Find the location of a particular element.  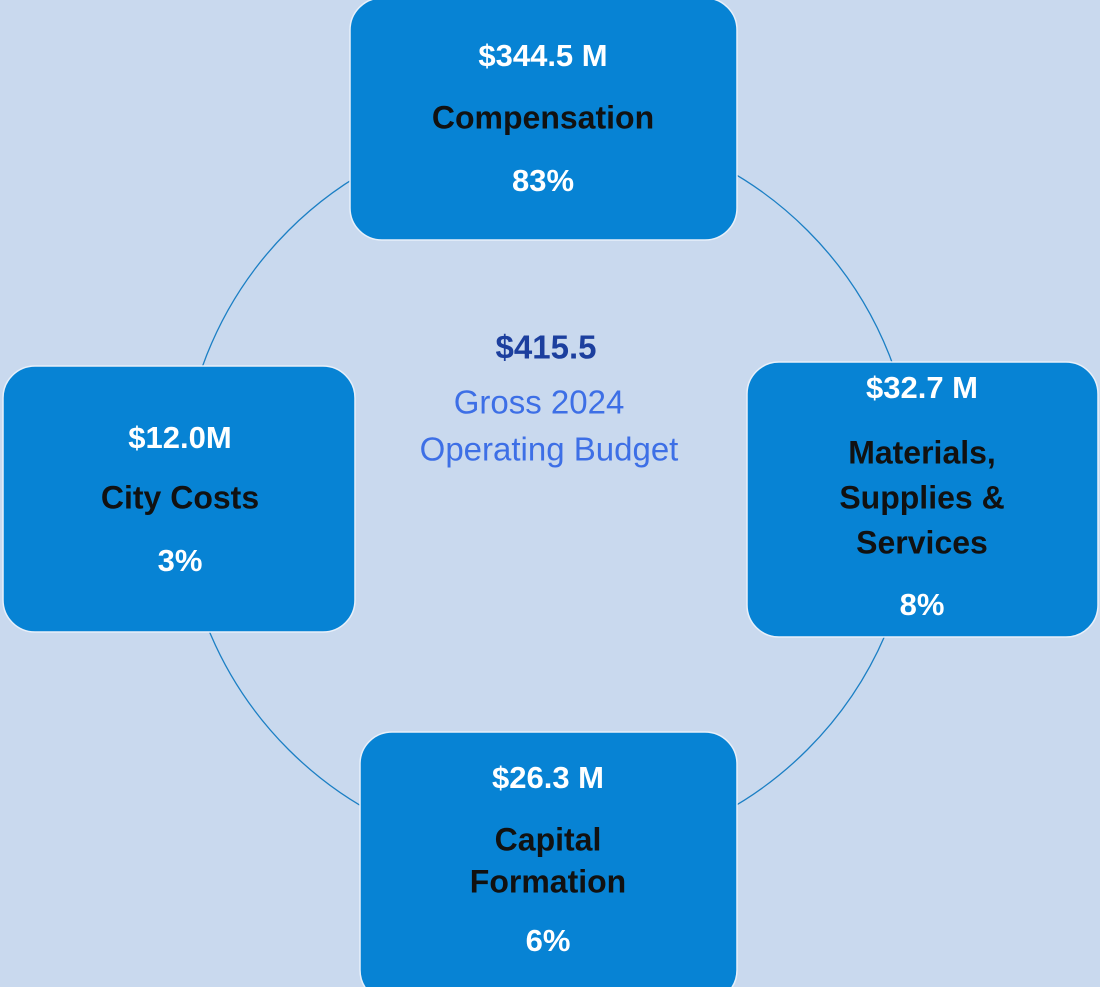

node-percent: 6% is located at coordinates (548, 940).